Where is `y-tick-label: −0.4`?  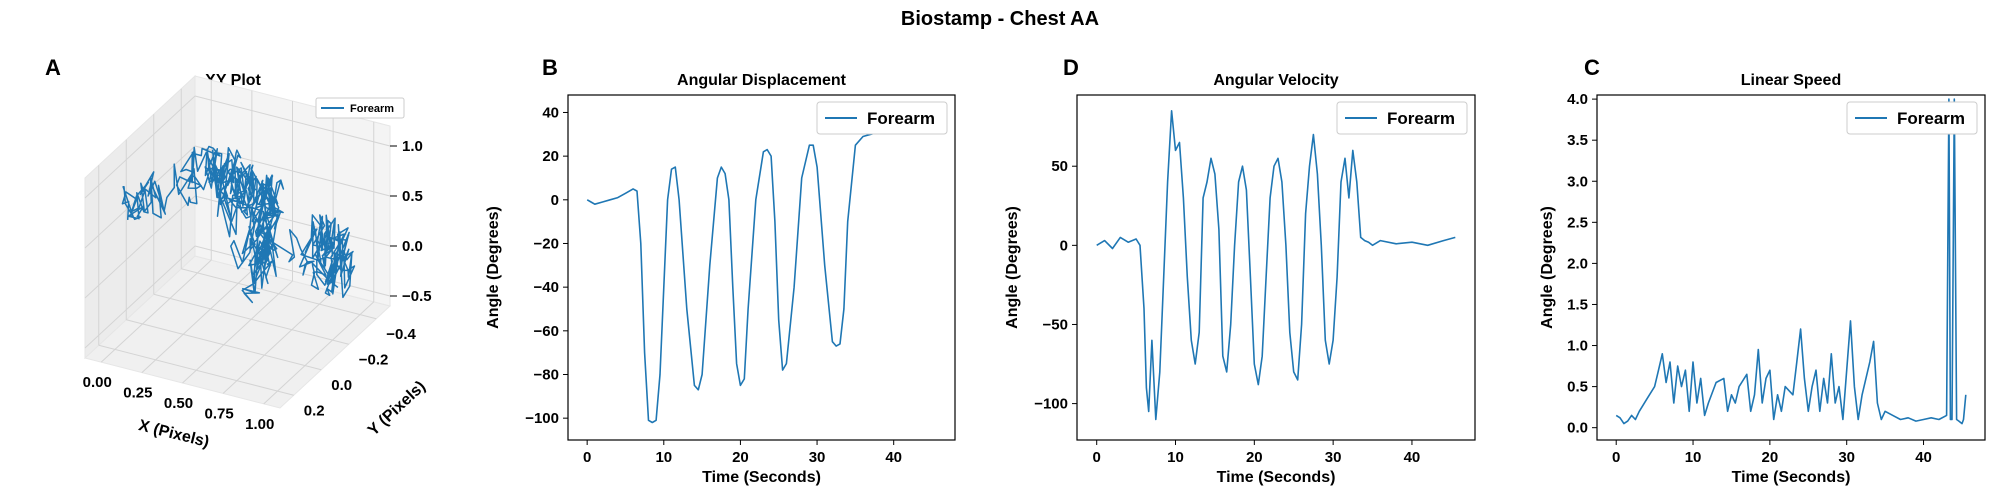
y-tick-label: −0.4 is located at coordinates (401, 334).